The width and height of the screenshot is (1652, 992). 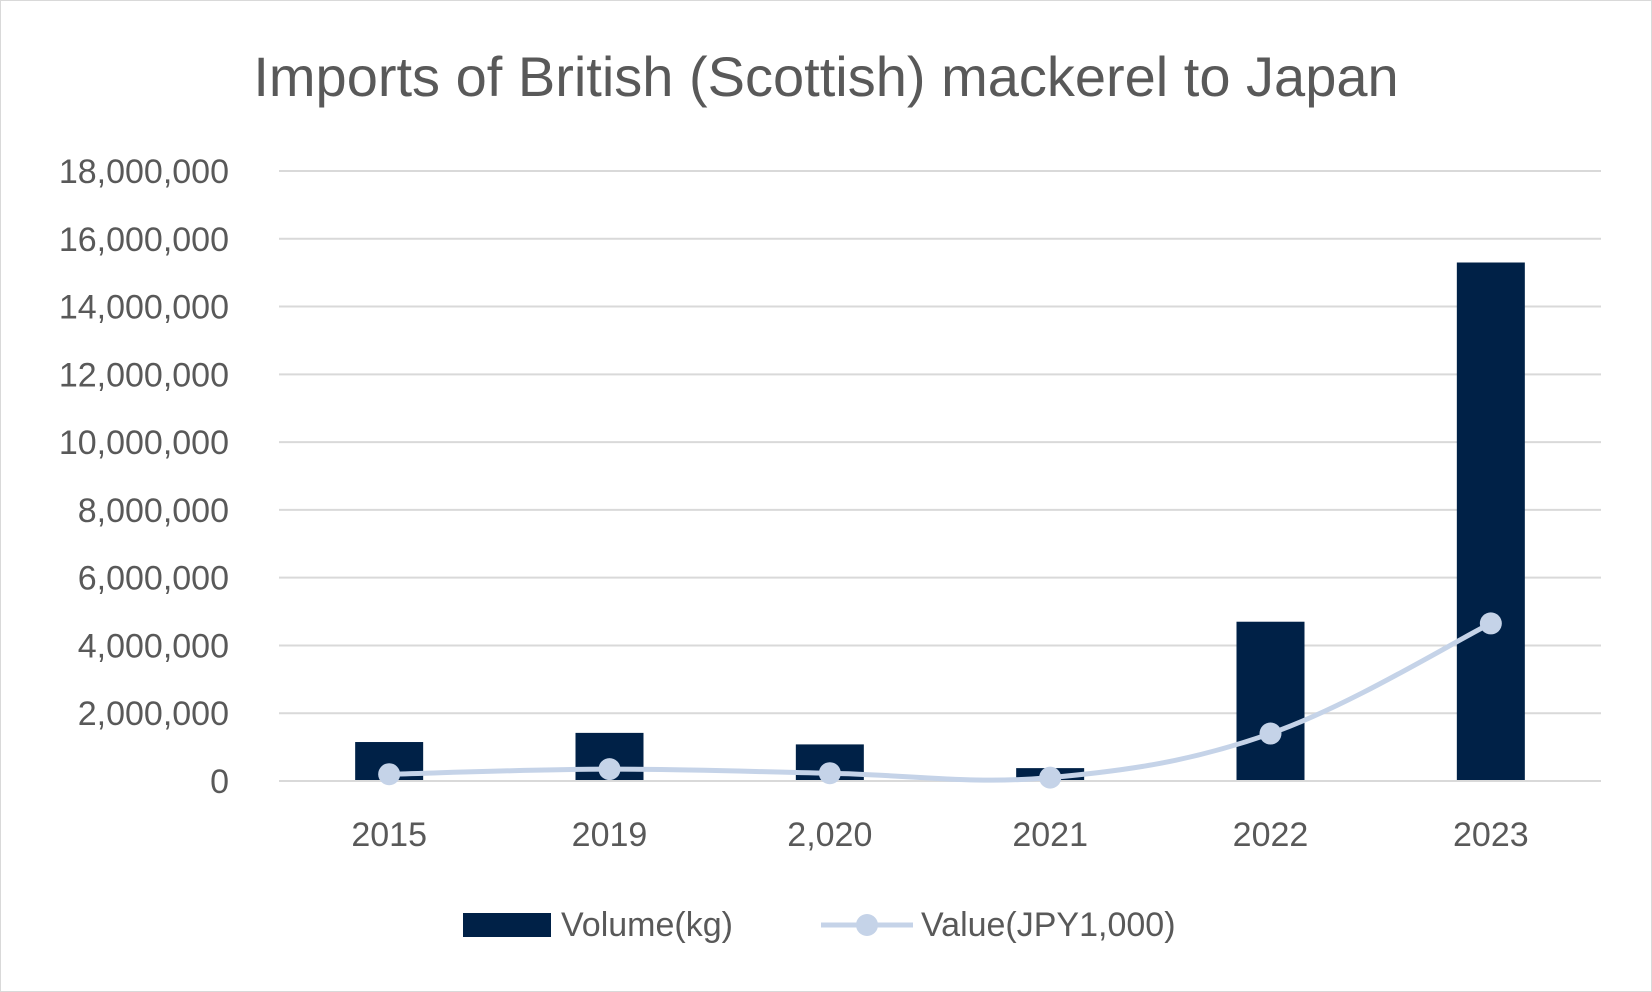 What do you see at coordinates (939, 835) in the screenshot?
I see `x-axis-tick-labels: 2015 2019 2,020 2021 2022 2023` at bounding box center [939, 835].